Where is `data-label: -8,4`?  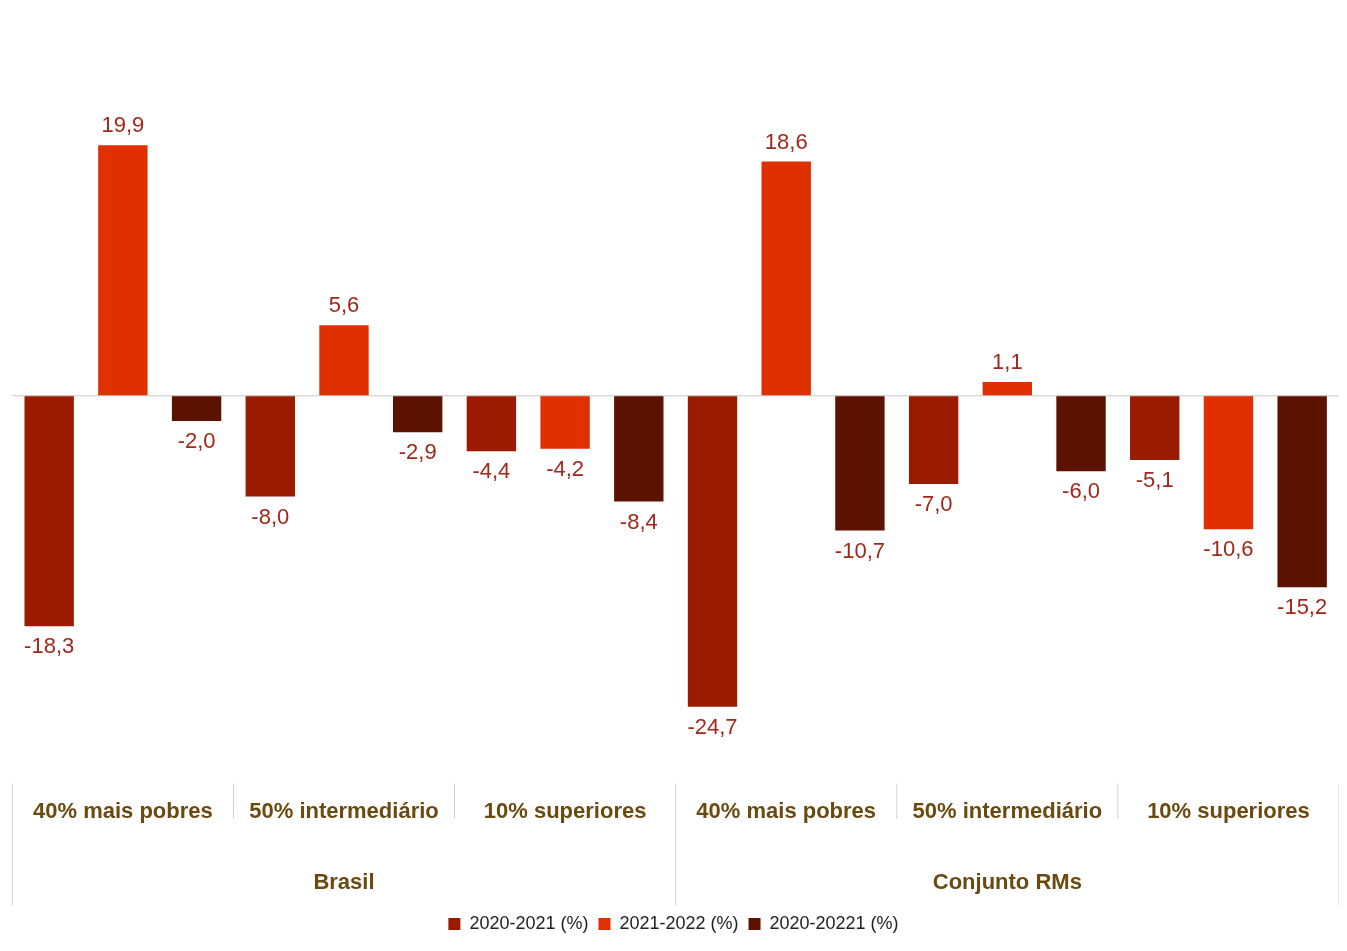
data-label: -8,4 is located at coordinates (638, 521).